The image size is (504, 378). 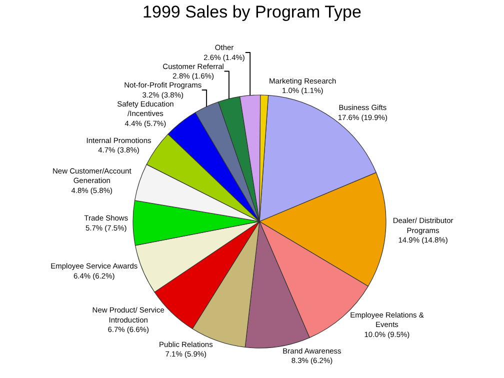 What do you see at coordinates (252, 12) in the screenshot?
I see `chart-title: 1999 Sales by Program Type` at bounding box center [252, 12].